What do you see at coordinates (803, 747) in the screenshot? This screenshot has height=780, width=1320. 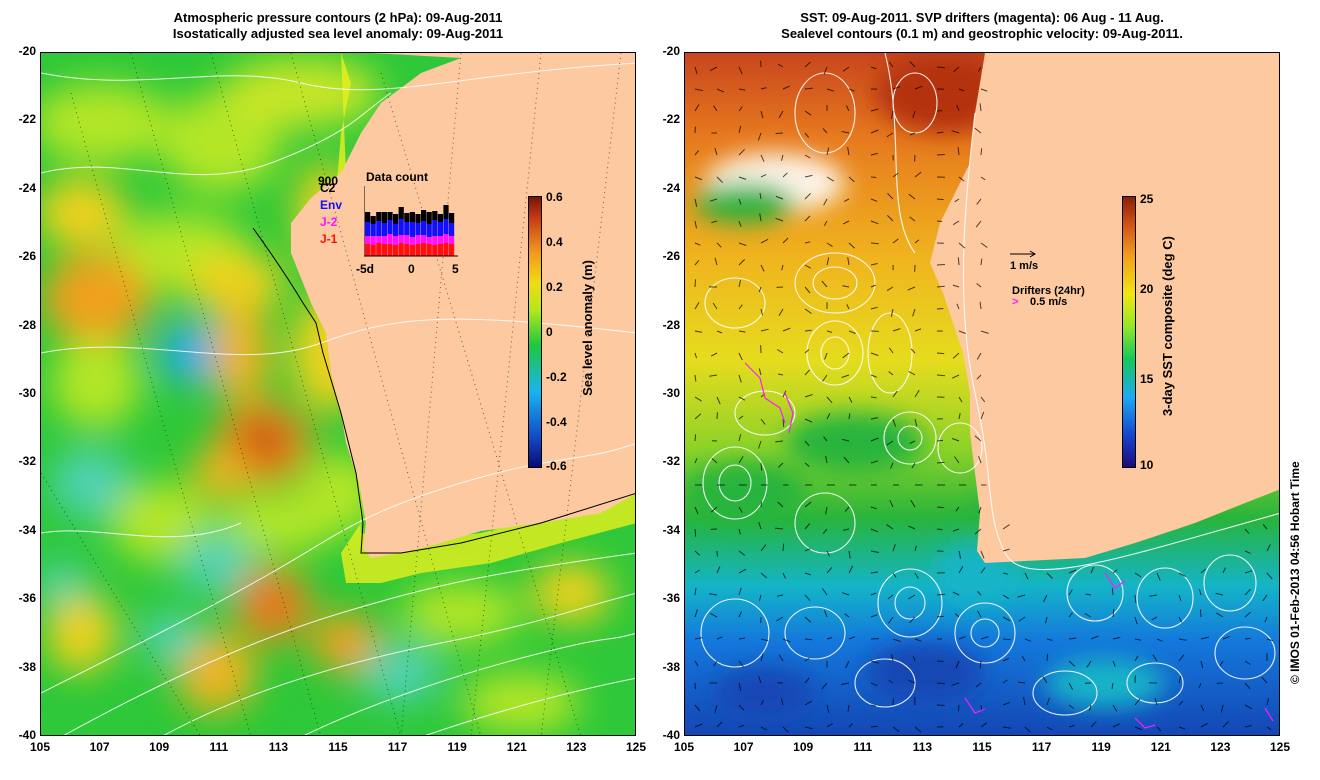 I see `right-x-tick-label: 109` at bounding box center [803, 747].